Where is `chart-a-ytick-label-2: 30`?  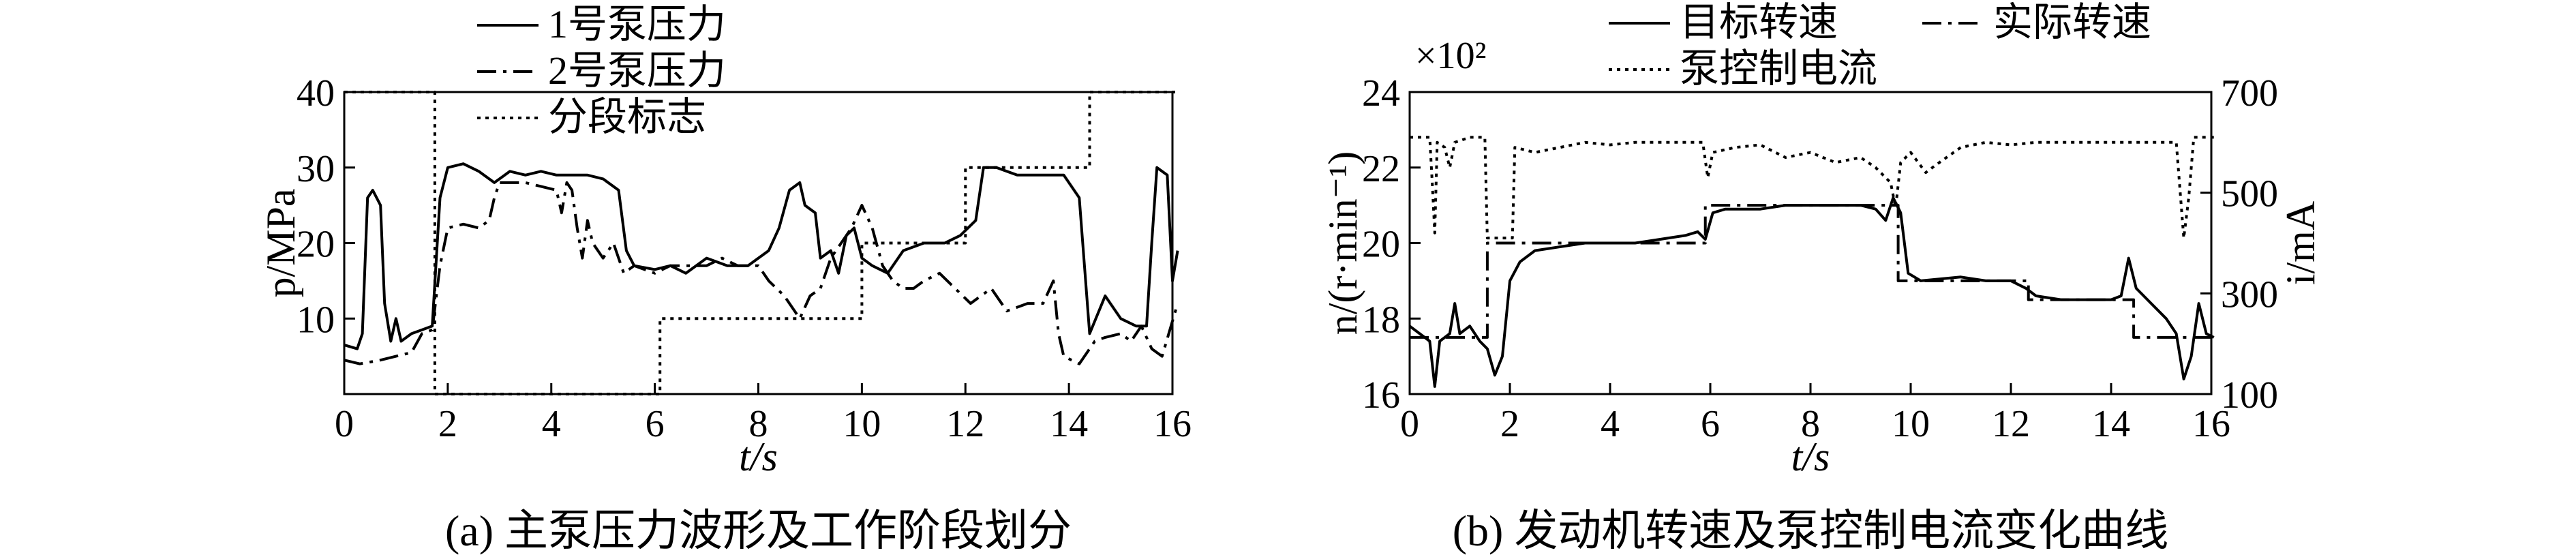
chart-a-ytick-label-2: 30 is located at coordinates (316, 169).